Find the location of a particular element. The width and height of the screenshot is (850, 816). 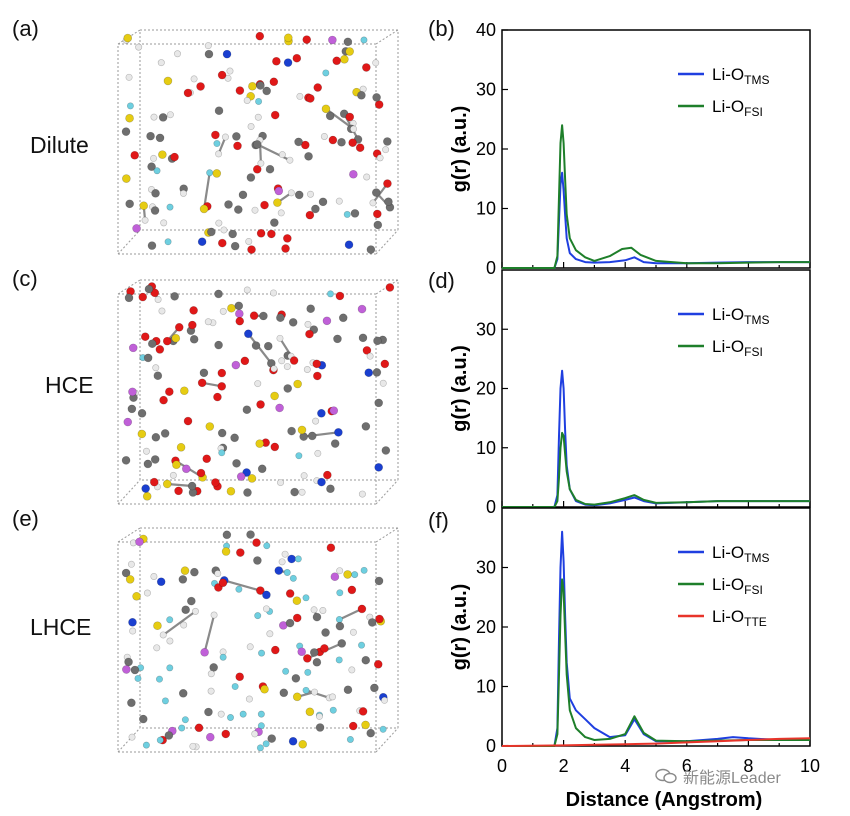

x-tick-label: 0 is located at coordinates (502, 766).